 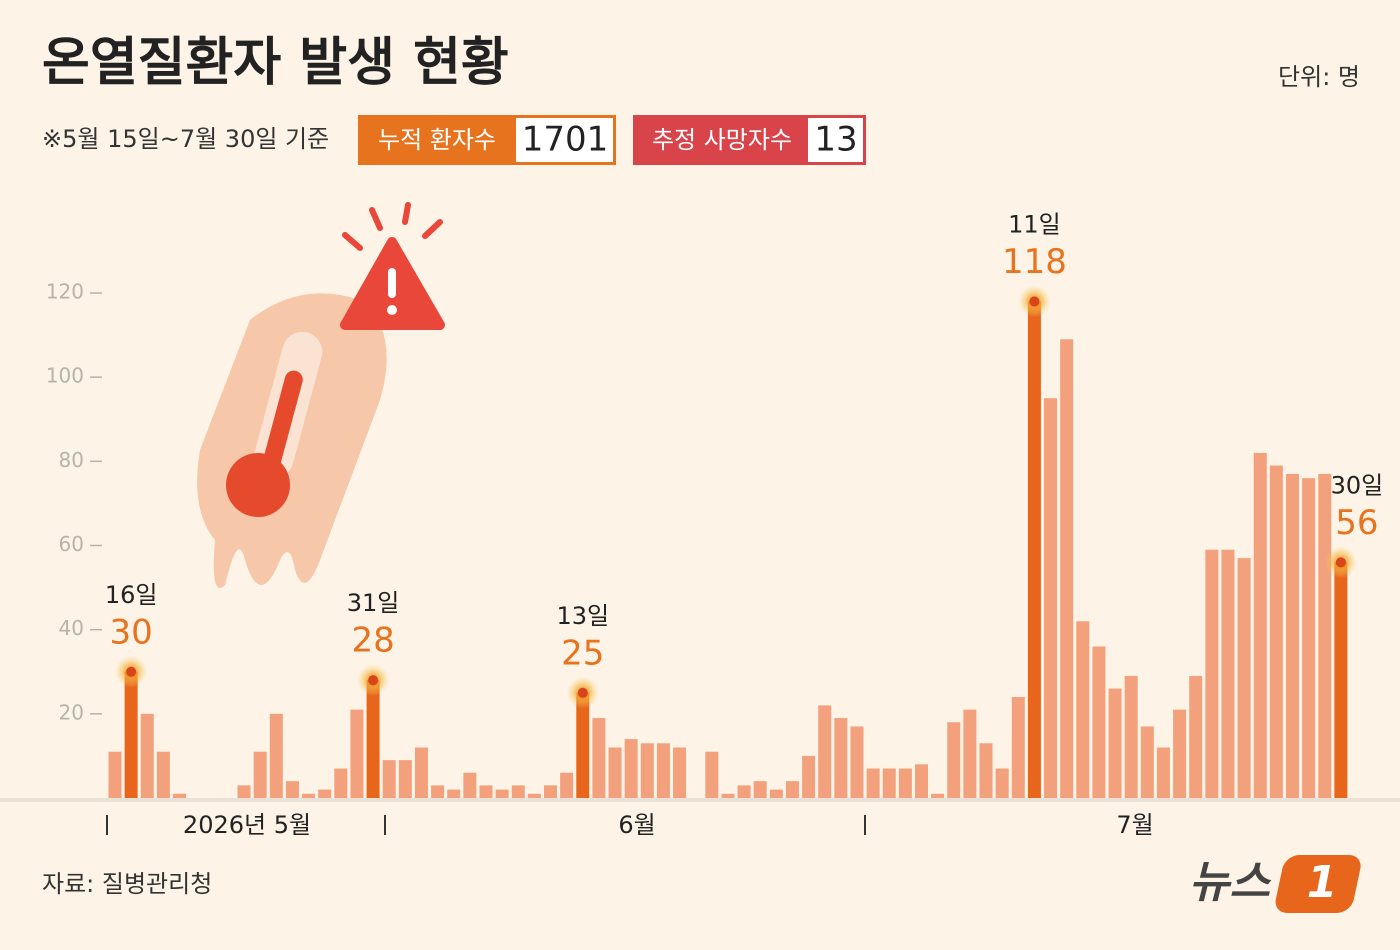 I want to click on badge-value: 1701, so click(x=565, y=140).